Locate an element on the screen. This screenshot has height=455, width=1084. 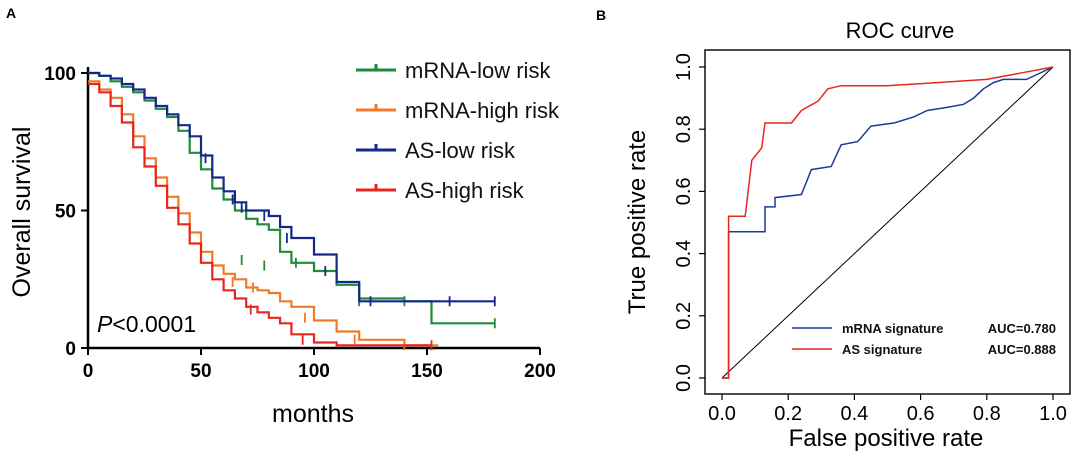
km-legend-label: AS-low risk is located at coordinates (460, 150).